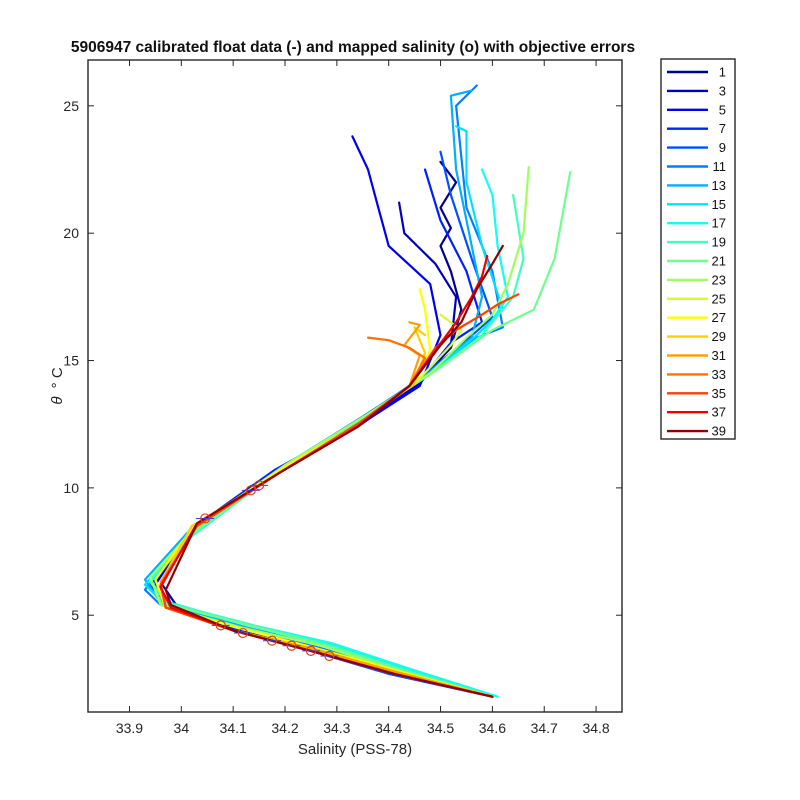  I want to click on legend-label-21: 21, so click(719, 261).